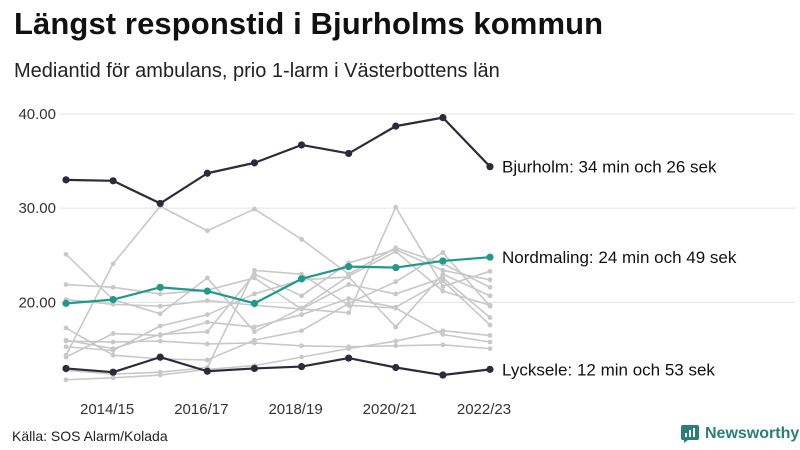 This screenshot has height=450, width=800. I want to click on y-tick-label: 20.00, so click(37, 302).